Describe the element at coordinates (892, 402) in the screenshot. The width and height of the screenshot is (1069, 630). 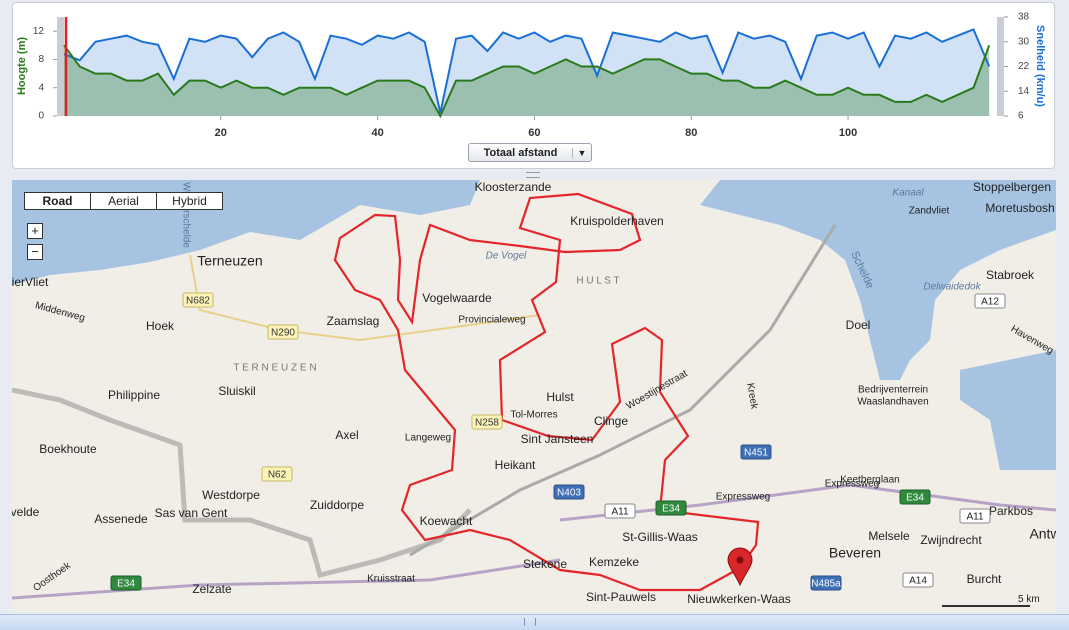
I see `map-label: Waaslandhaven` at that location.